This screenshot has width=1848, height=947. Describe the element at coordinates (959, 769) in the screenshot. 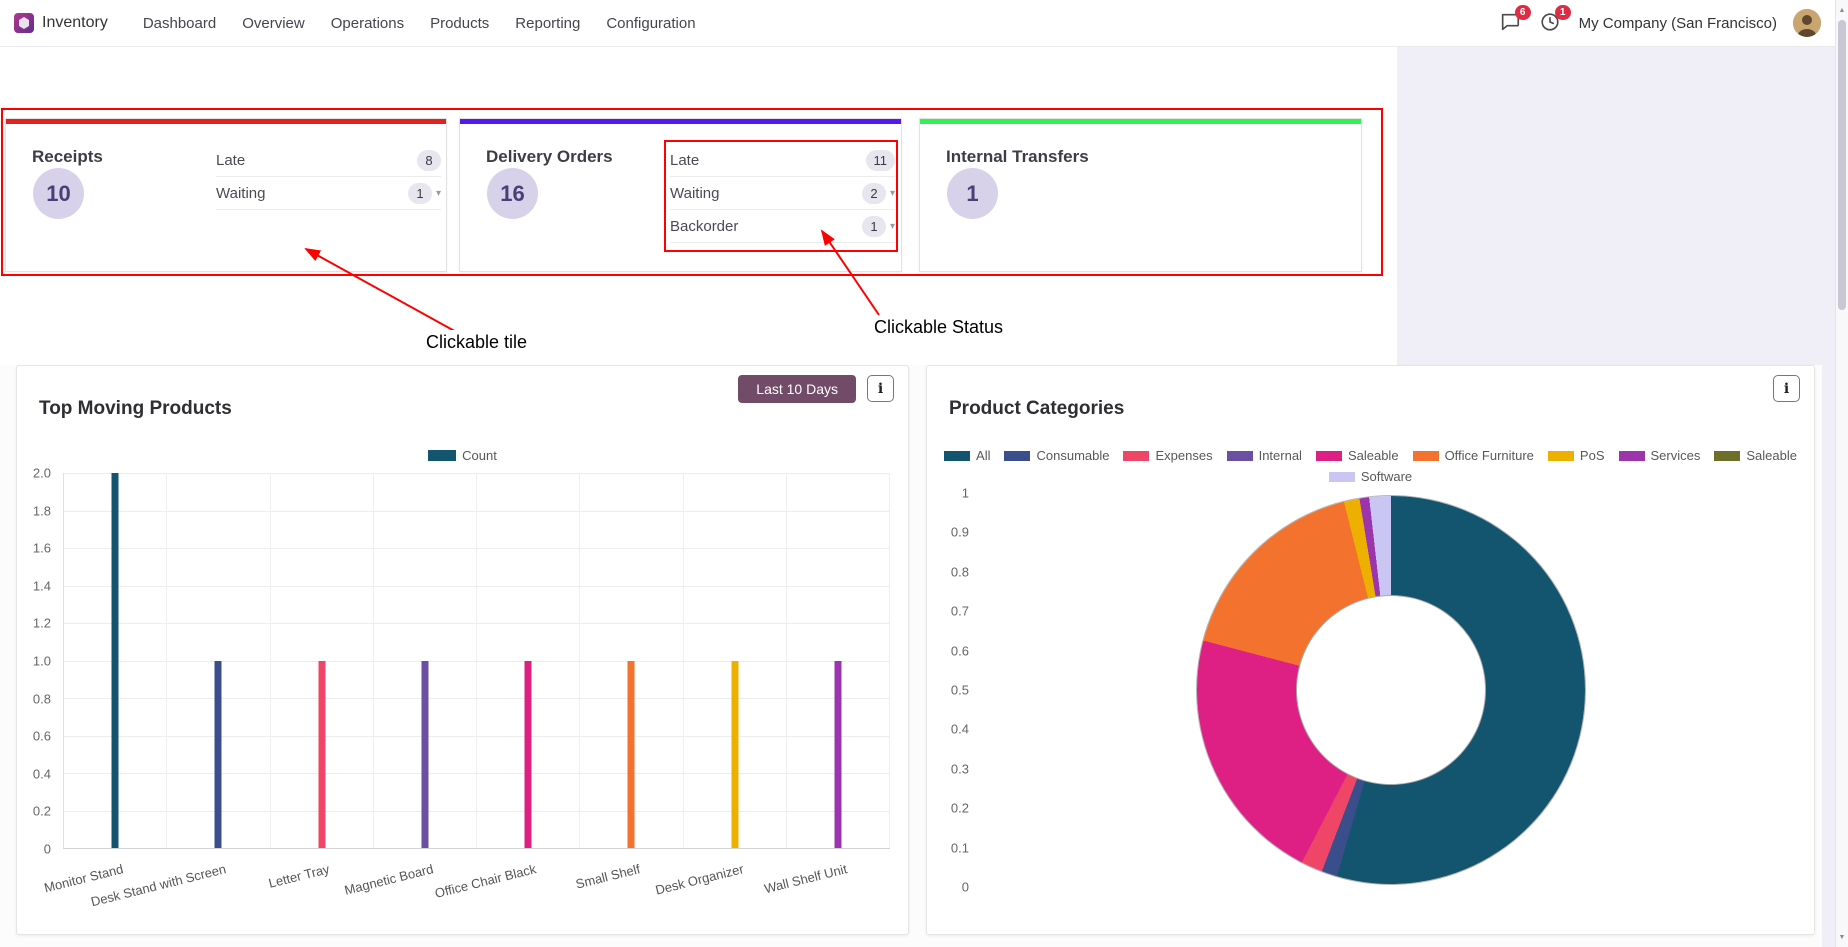

I see `donut-y-tick-label: 0.3` at that location.